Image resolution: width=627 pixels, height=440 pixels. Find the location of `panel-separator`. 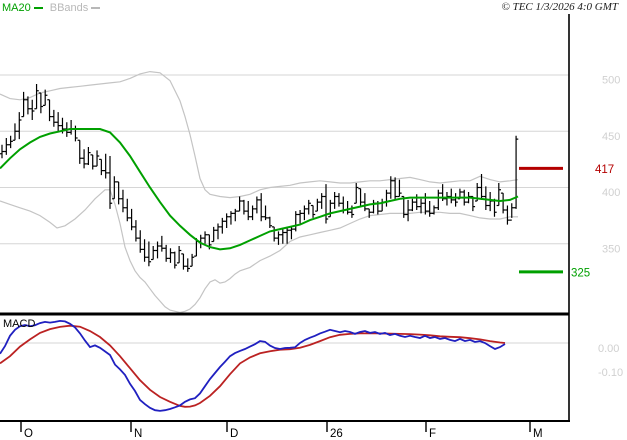

panel-separator is located at coordinates (284, 314).